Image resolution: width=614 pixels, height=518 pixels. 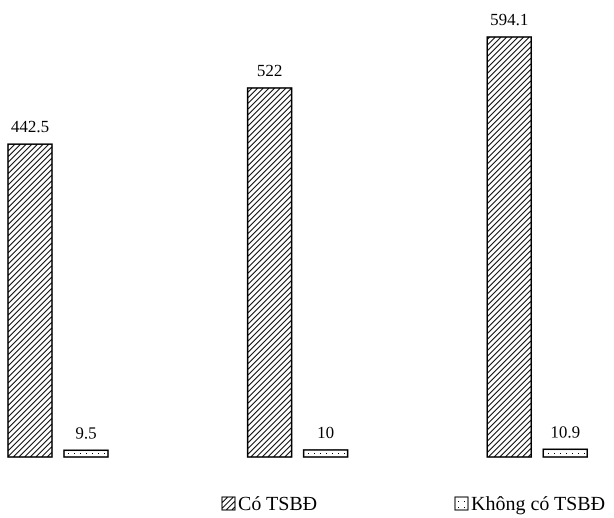 I want to click on data-label: 594.1, so click(x=509, y=19).